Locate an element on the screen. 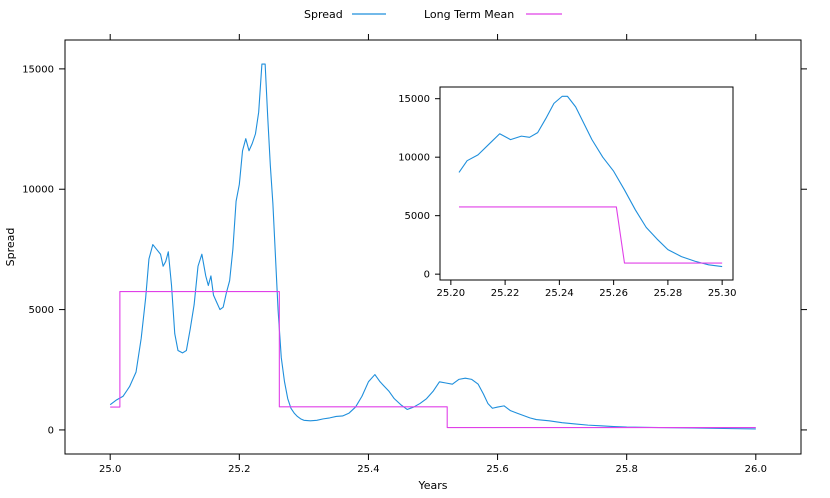 The width and height of the screenshot is (830, 498). main-x-tick-label: 25.2 is located at coordinates (239, 469).